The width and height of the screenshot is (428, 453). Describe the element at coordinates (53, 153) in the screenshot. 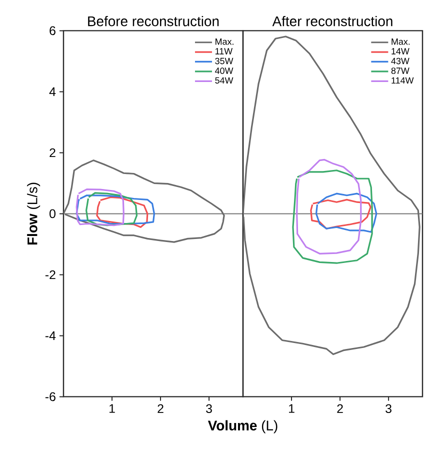

I see `y-tick-label: 2` at that location.